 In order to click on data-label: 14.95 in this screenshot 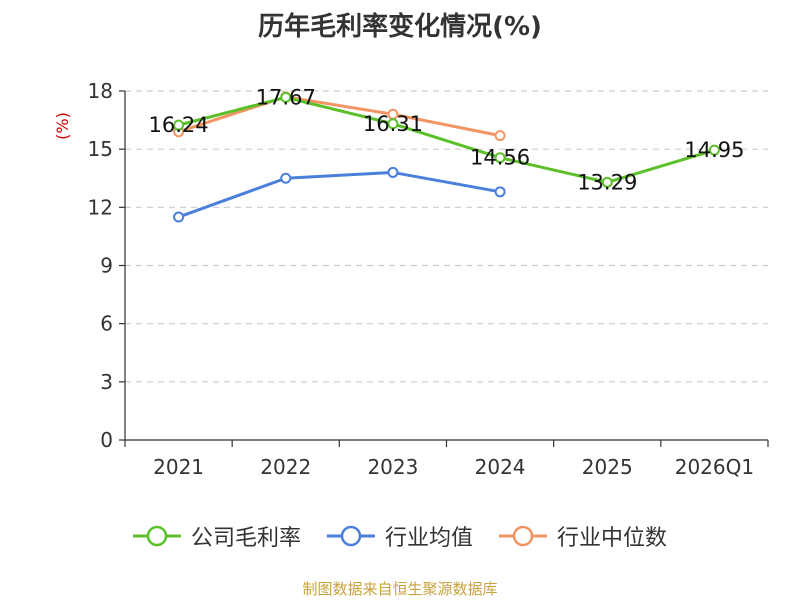, I will do `click(714, 150)`.